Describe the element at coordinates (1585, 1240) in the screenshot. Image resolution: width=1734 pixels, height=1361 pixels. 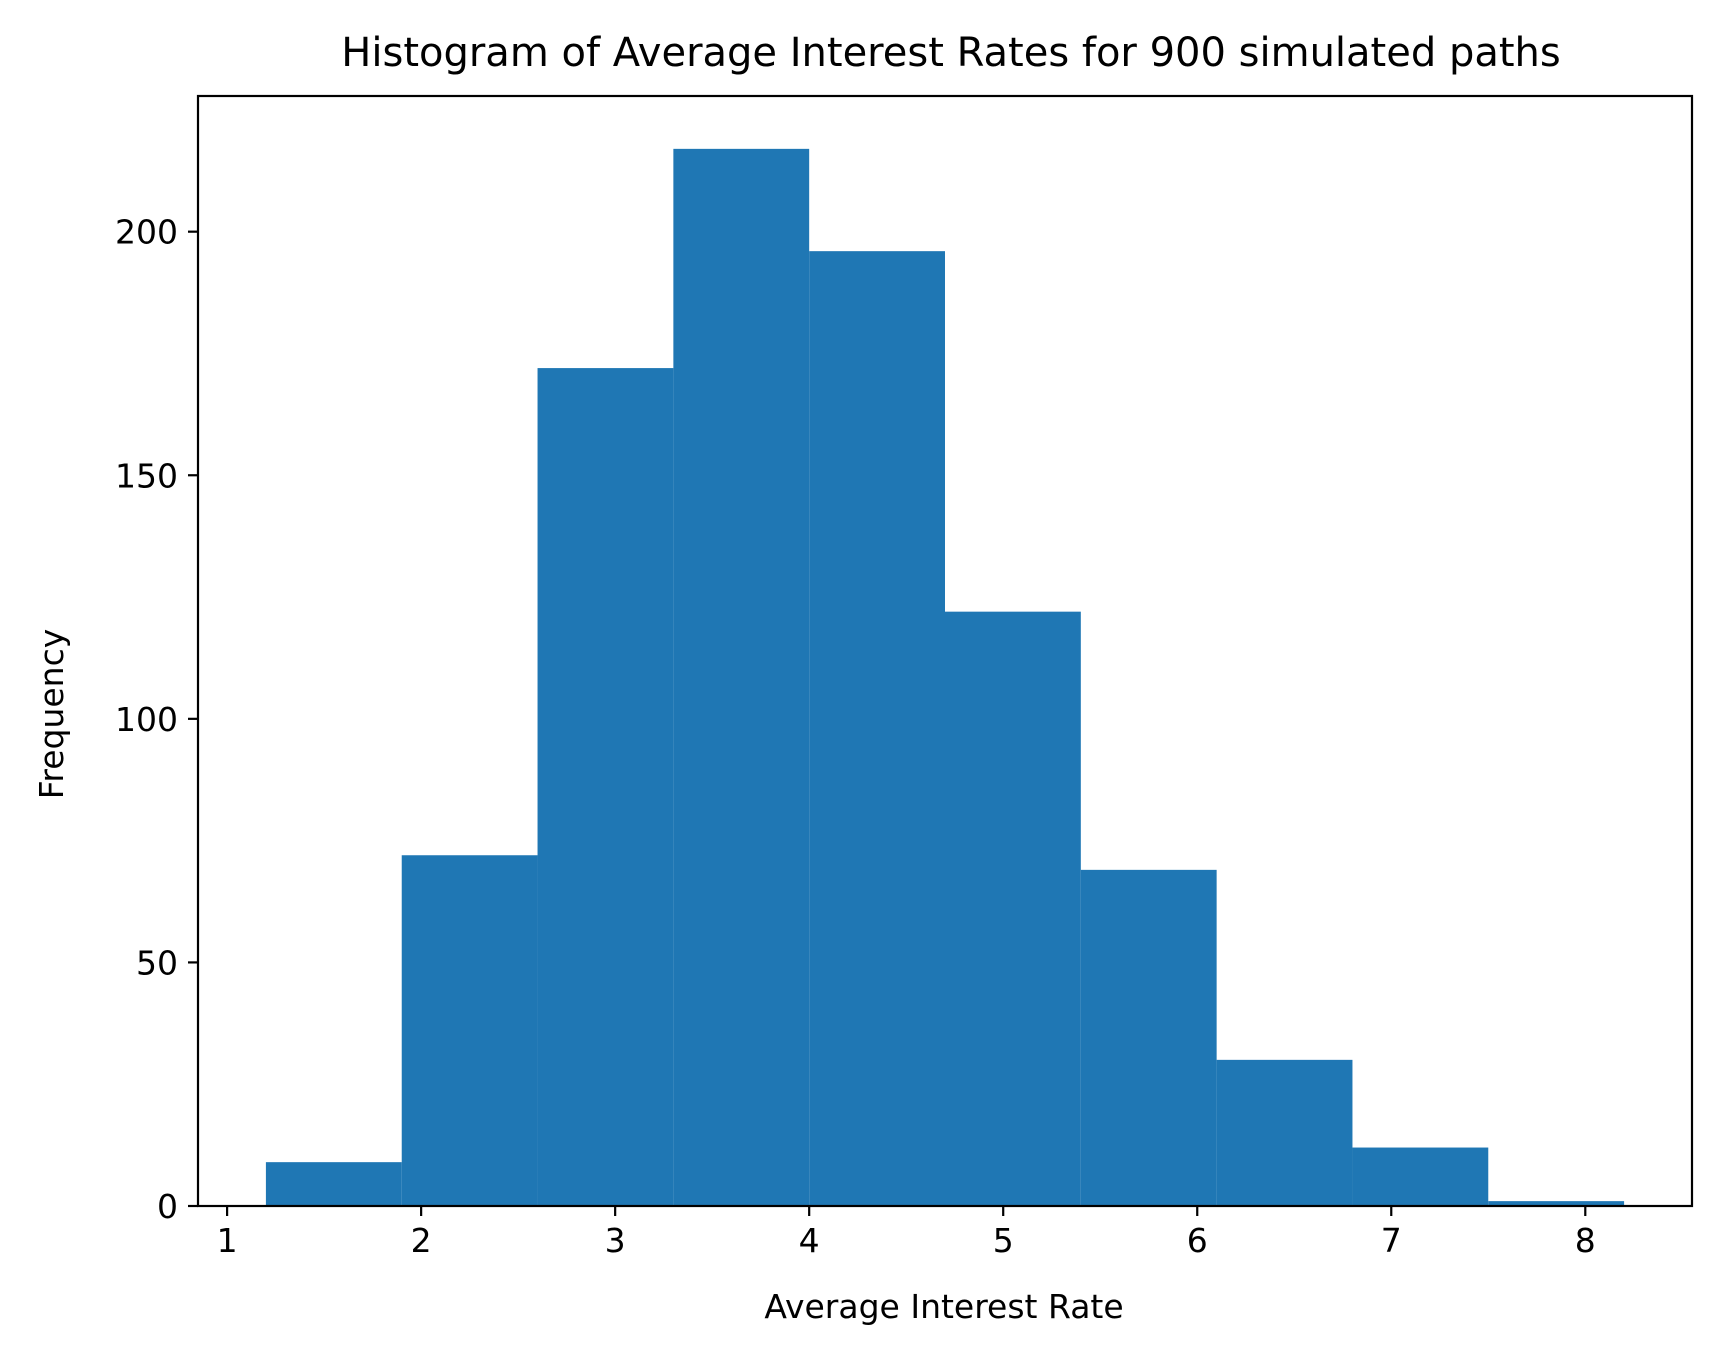
I see `x-tick-label: 8` at that location.